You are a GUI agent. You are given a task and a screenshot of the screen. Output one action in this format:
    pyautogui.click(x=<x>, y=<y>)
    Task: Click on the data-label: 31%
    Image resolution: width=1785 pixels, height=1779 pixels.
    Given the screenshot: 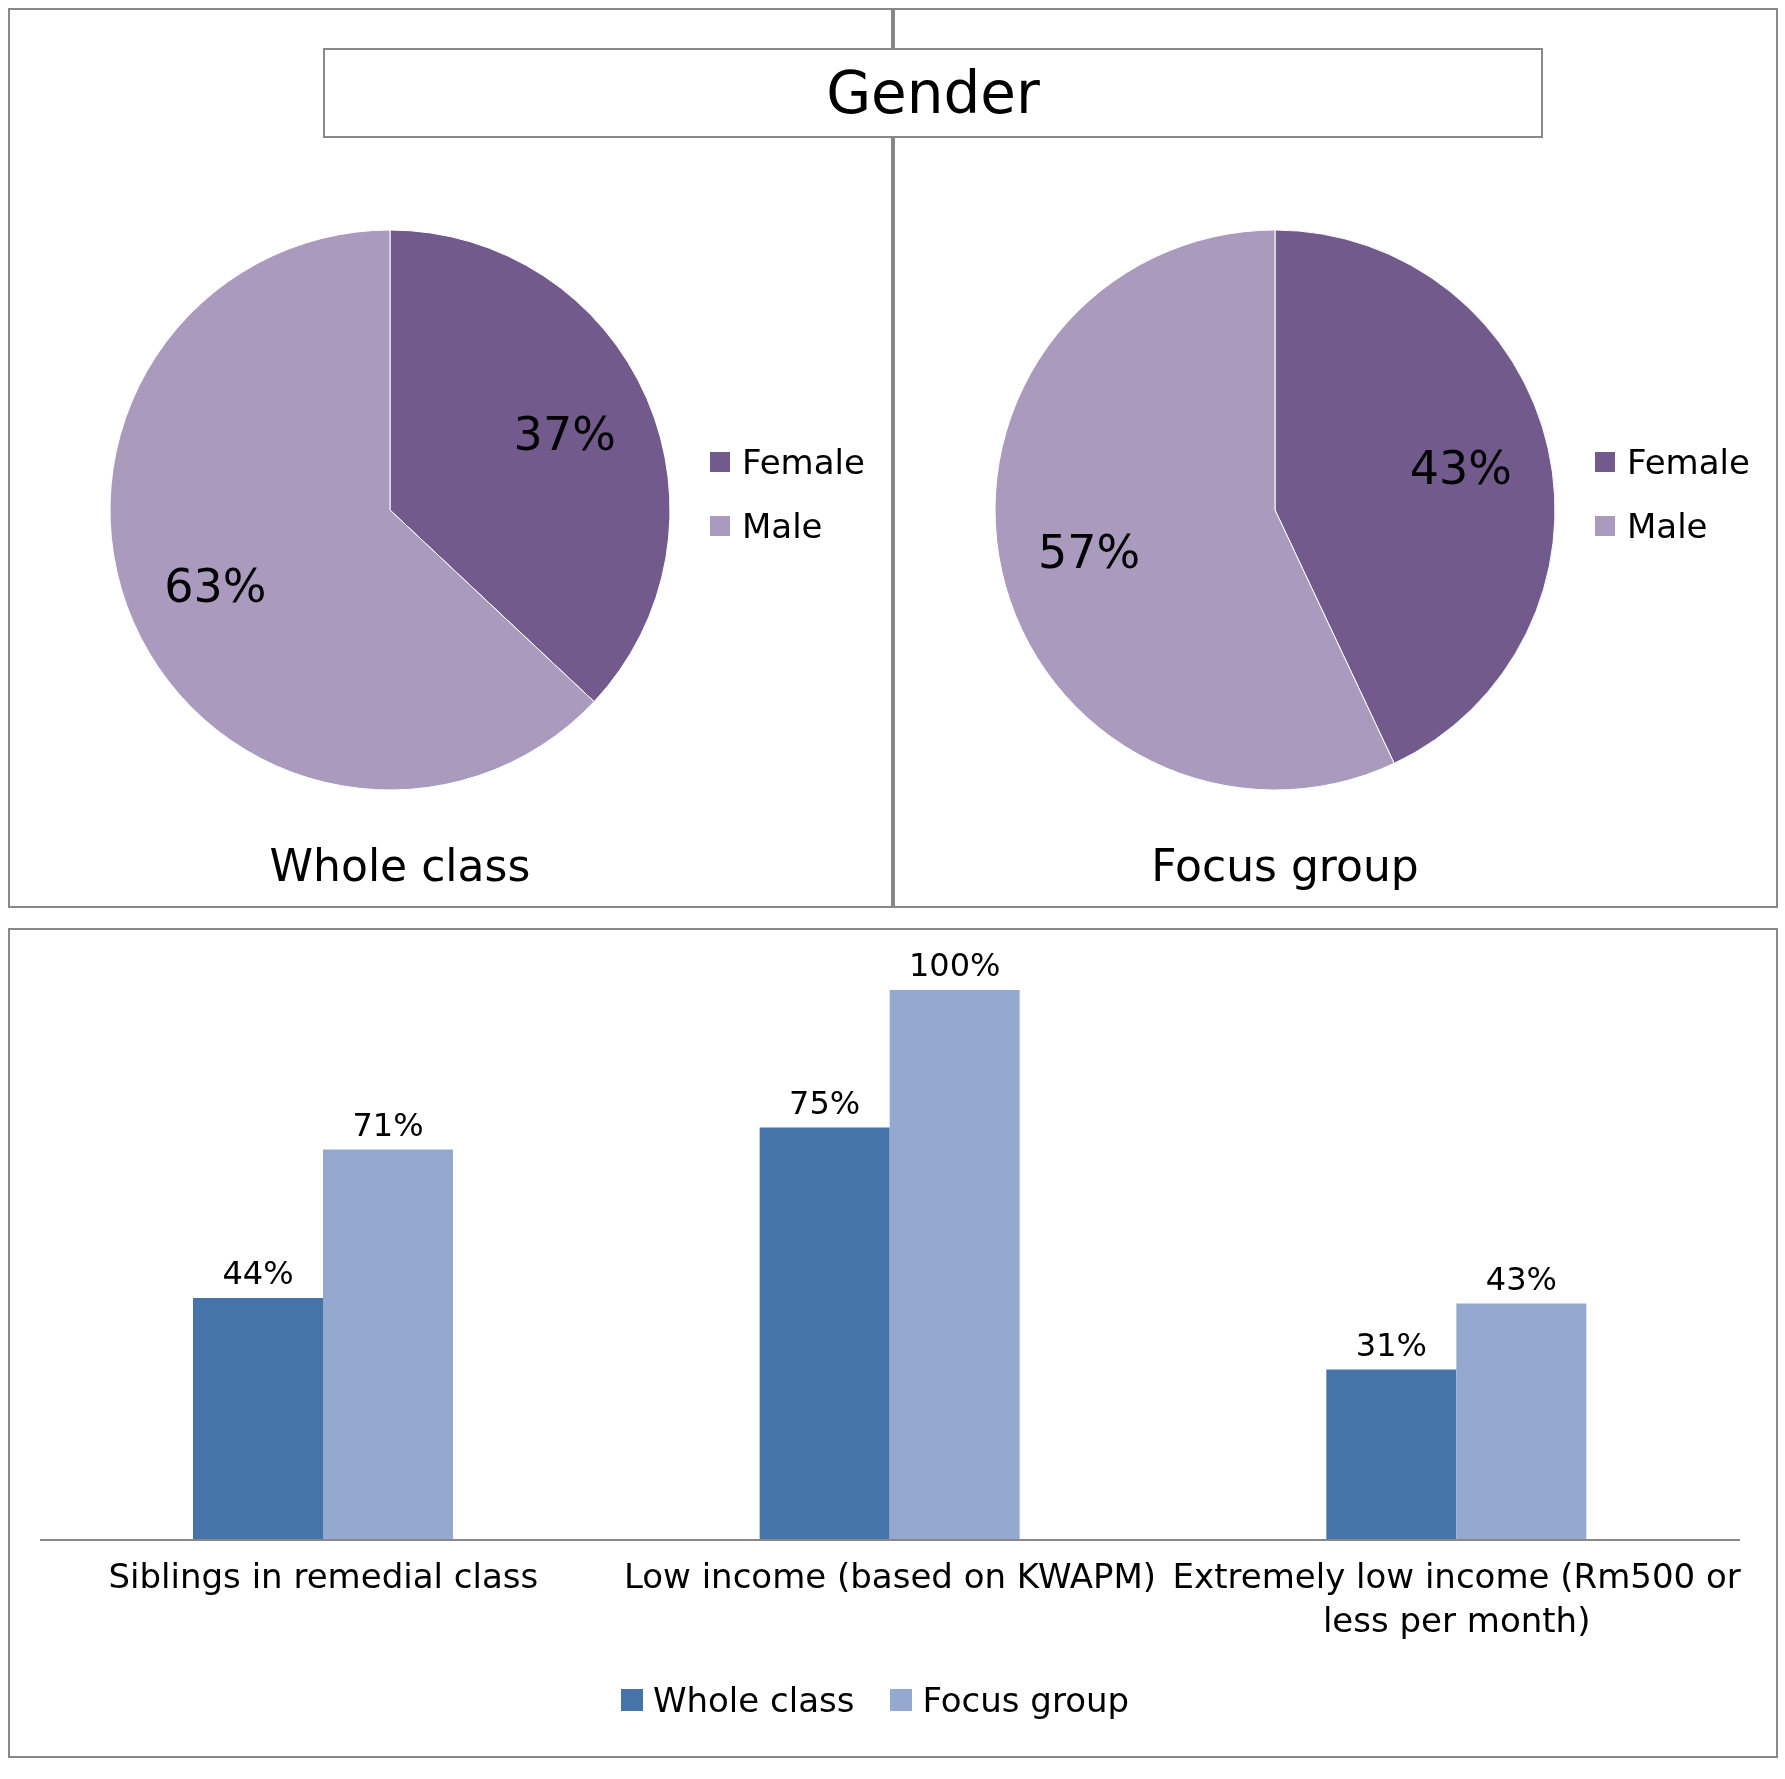 What is the action you would take?
    pyautogui.click(x=1391, y=1344)
    